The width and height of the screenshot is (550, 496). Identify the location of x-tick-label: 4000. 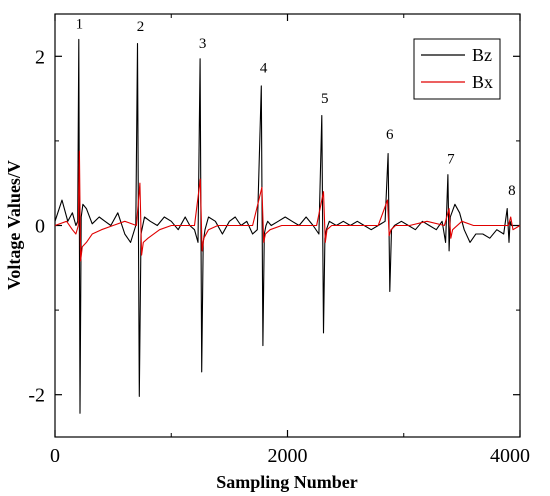
(510, 456).